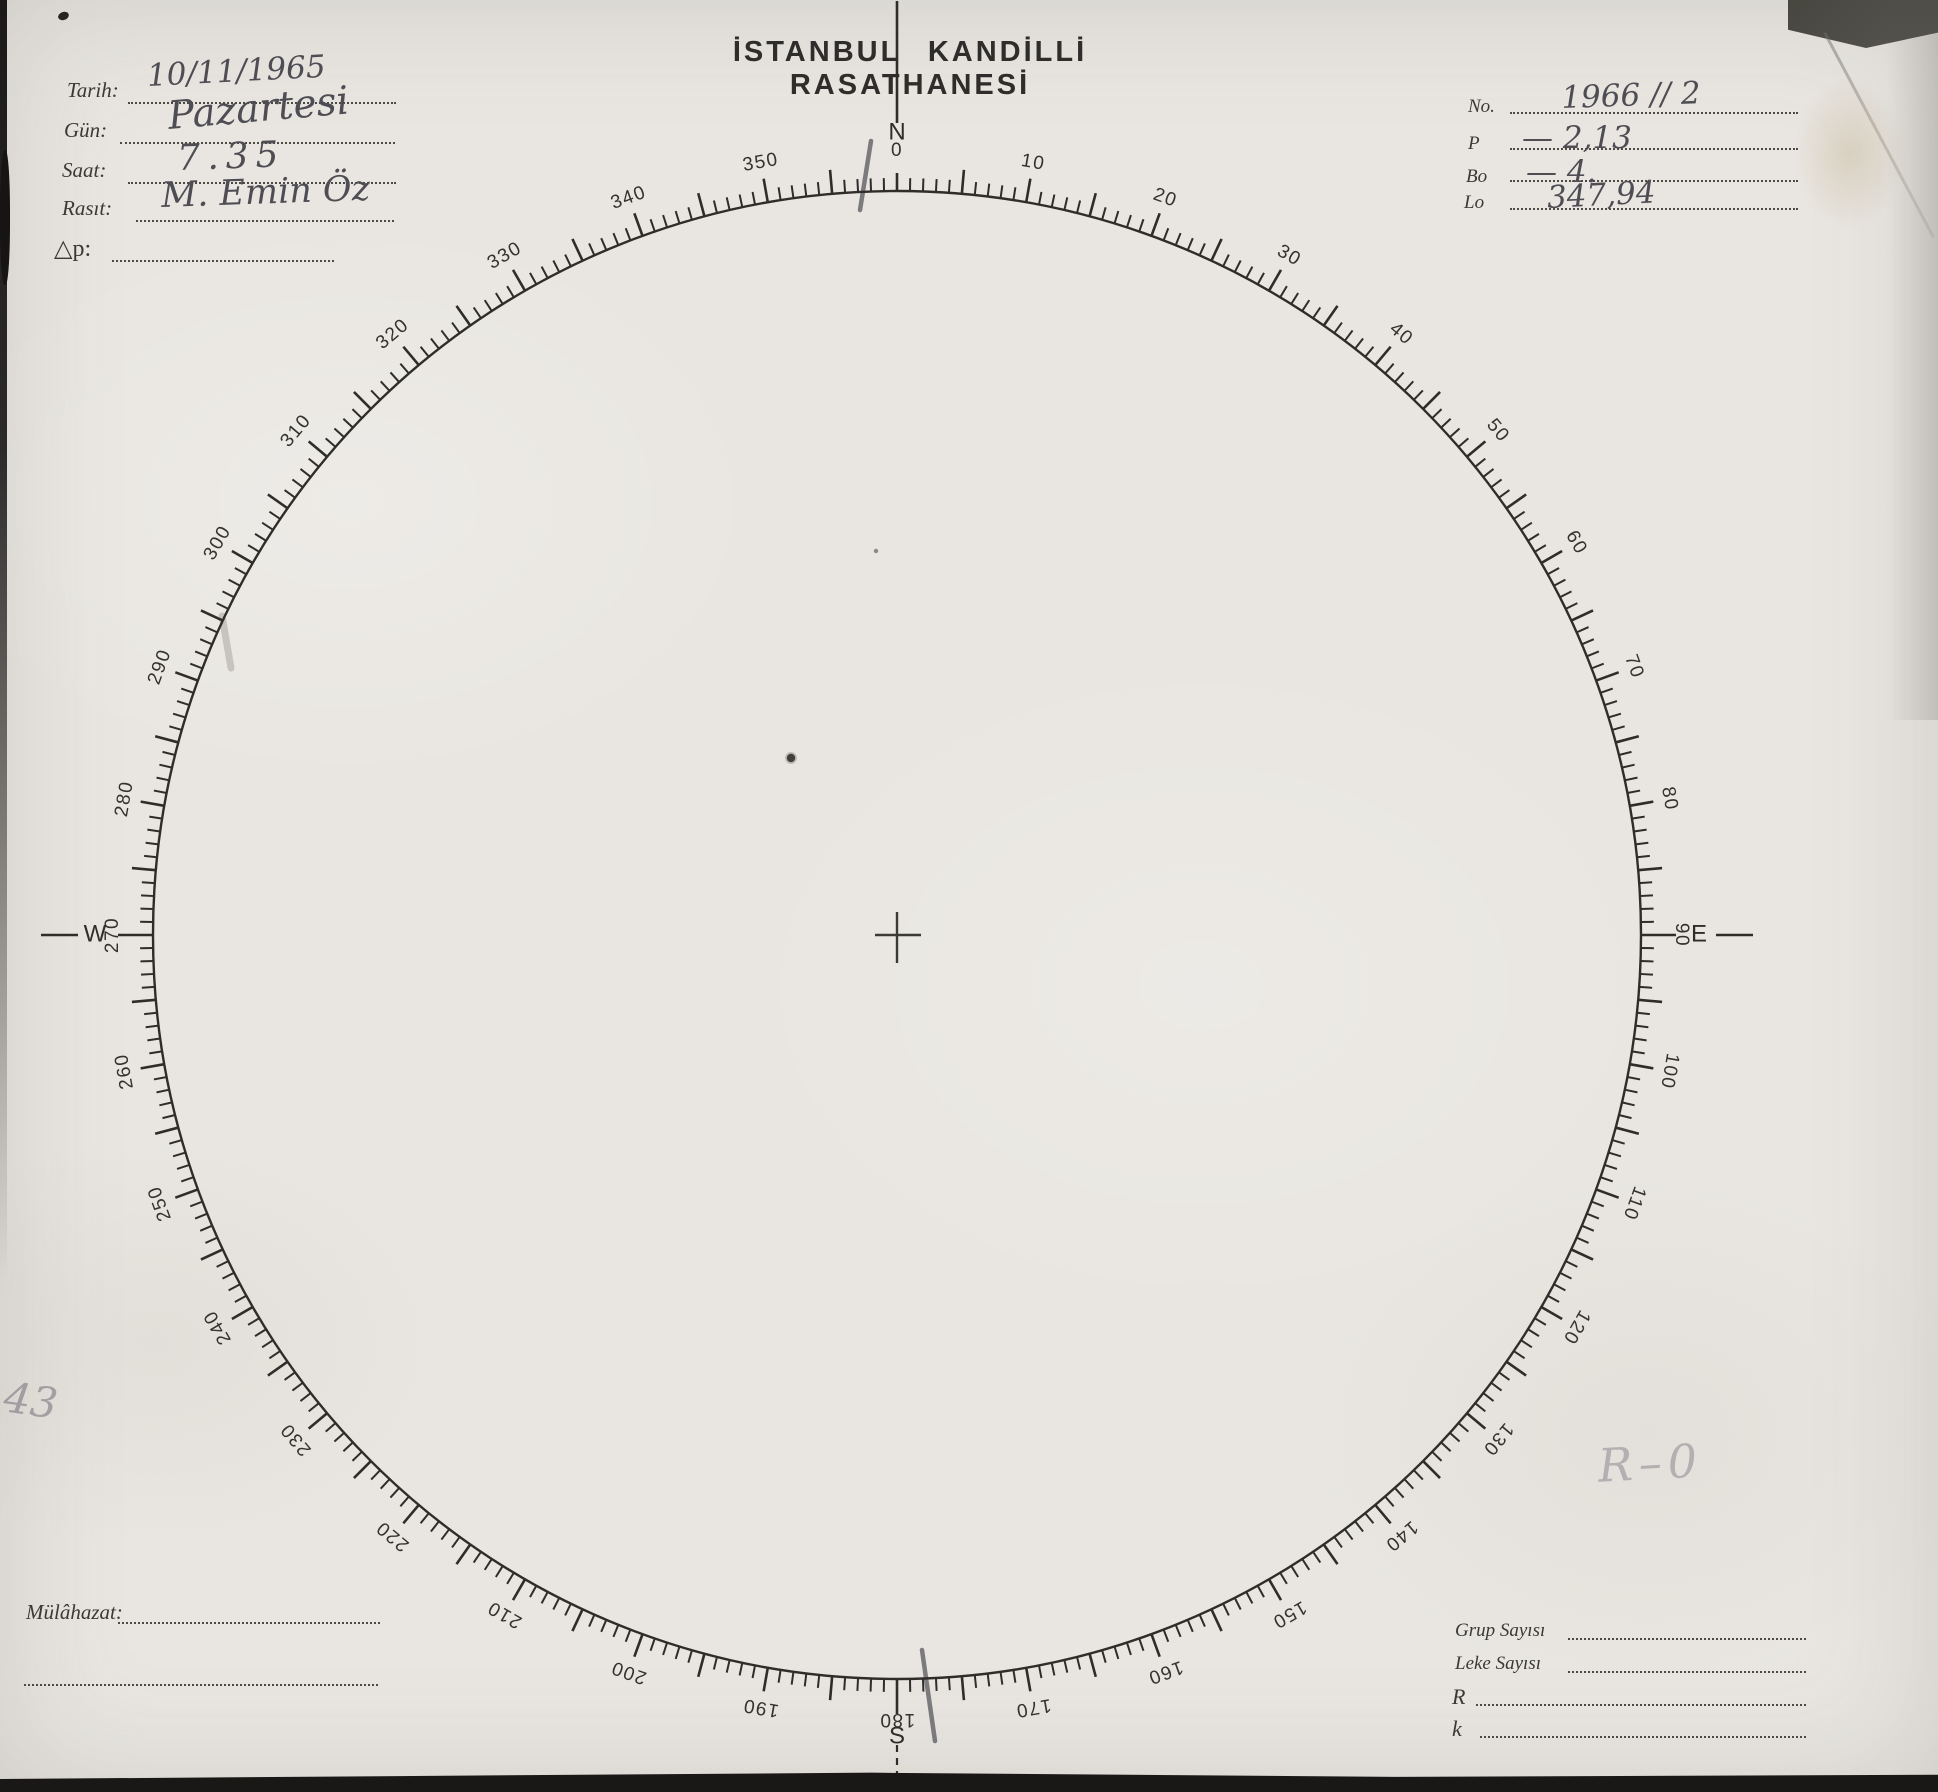 This screenshot has height=1792, width=1938. What do you see at coordinates (1289, 1614) in the screenshot?
I see `degree-label: 150` at bounding box center [1289, 1614].